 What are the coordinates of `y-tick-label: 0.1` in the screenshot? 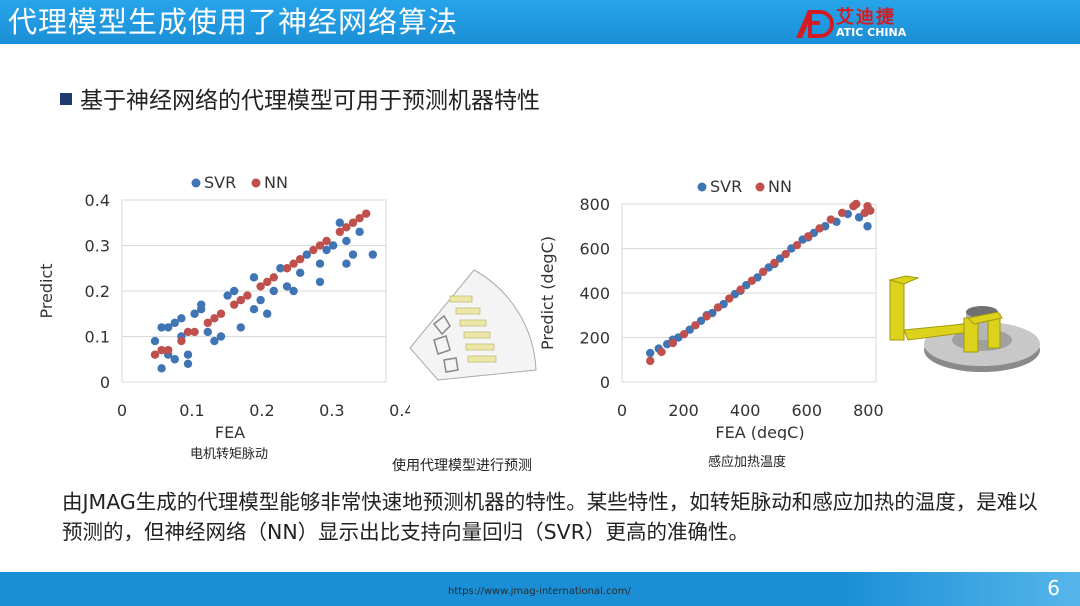 It's located at (97, 337).